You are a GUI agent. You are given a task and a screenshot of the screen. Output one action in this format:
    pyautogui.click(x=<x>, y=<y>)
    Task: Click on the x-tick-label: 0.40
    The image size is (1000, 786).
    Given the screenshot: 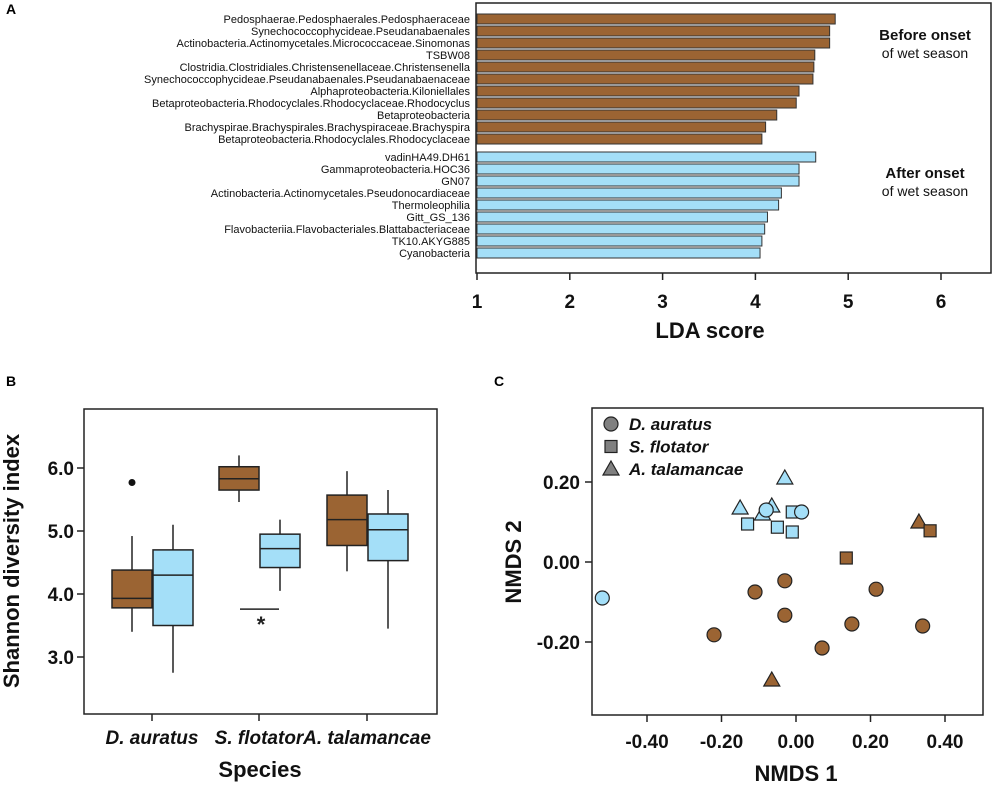 What is the action you would take?
    pyautogui.click(x=945, y=742)
    